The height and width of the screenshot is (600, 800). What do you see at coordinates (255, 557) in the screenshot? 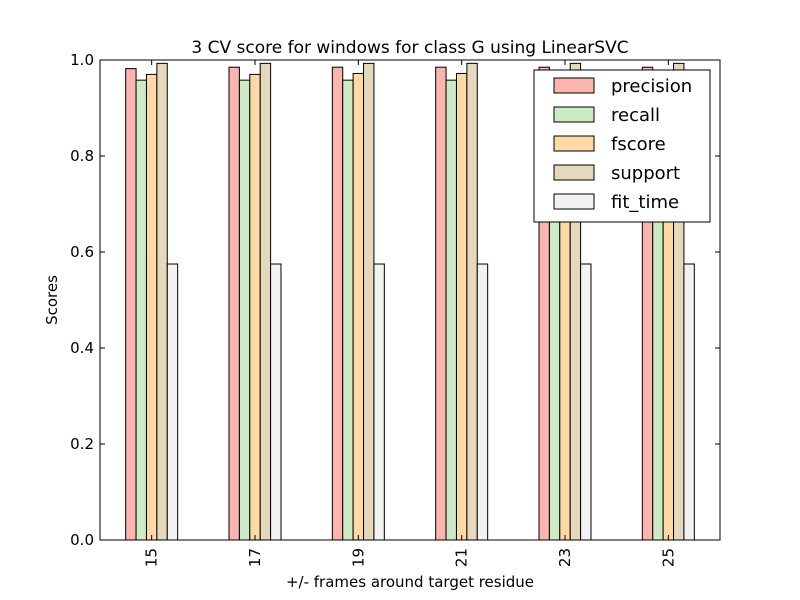
I see `x-tick-label: 17` at bounding box center [255, 557].